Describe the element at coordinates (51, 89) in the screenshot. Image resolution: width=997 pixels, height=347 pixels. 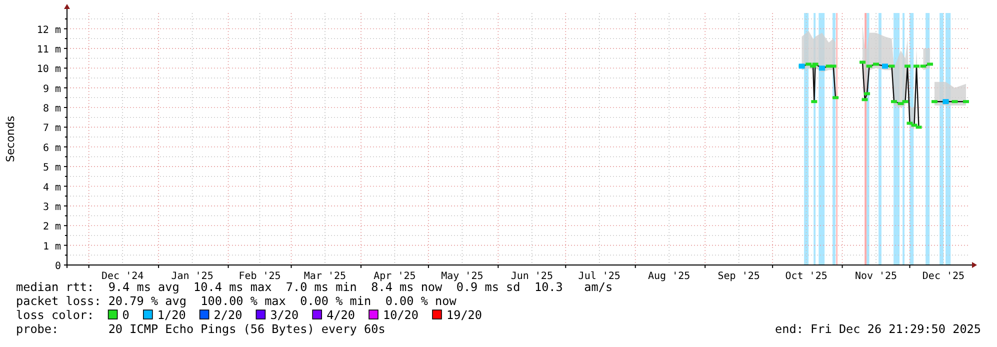
I see `y-tick-label: 9 m` at that location.